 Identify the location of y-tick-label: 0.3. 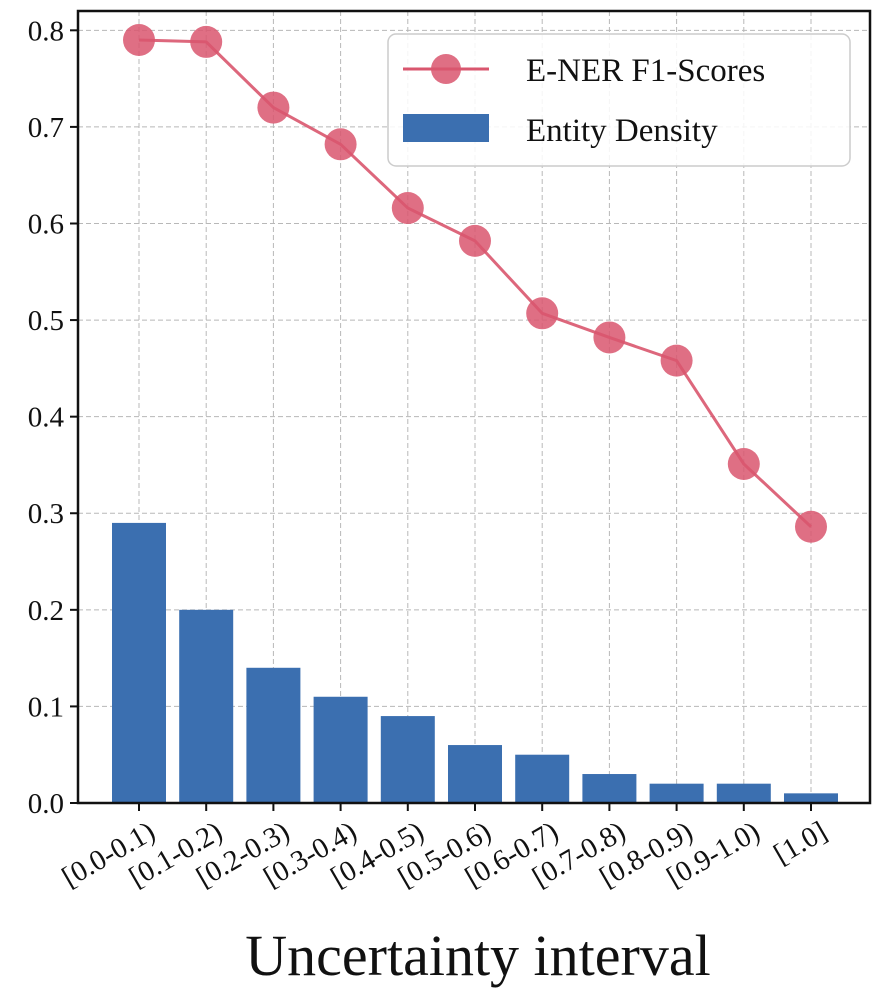
(46, 514).